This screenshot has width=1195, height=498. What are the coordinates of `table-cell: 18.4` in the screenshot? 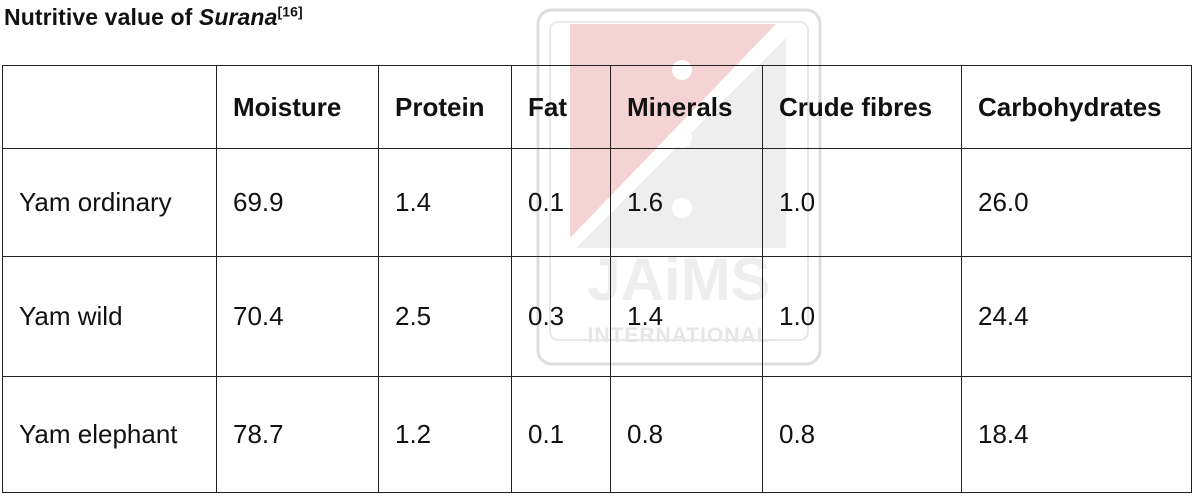 It's located at (1076, 434).